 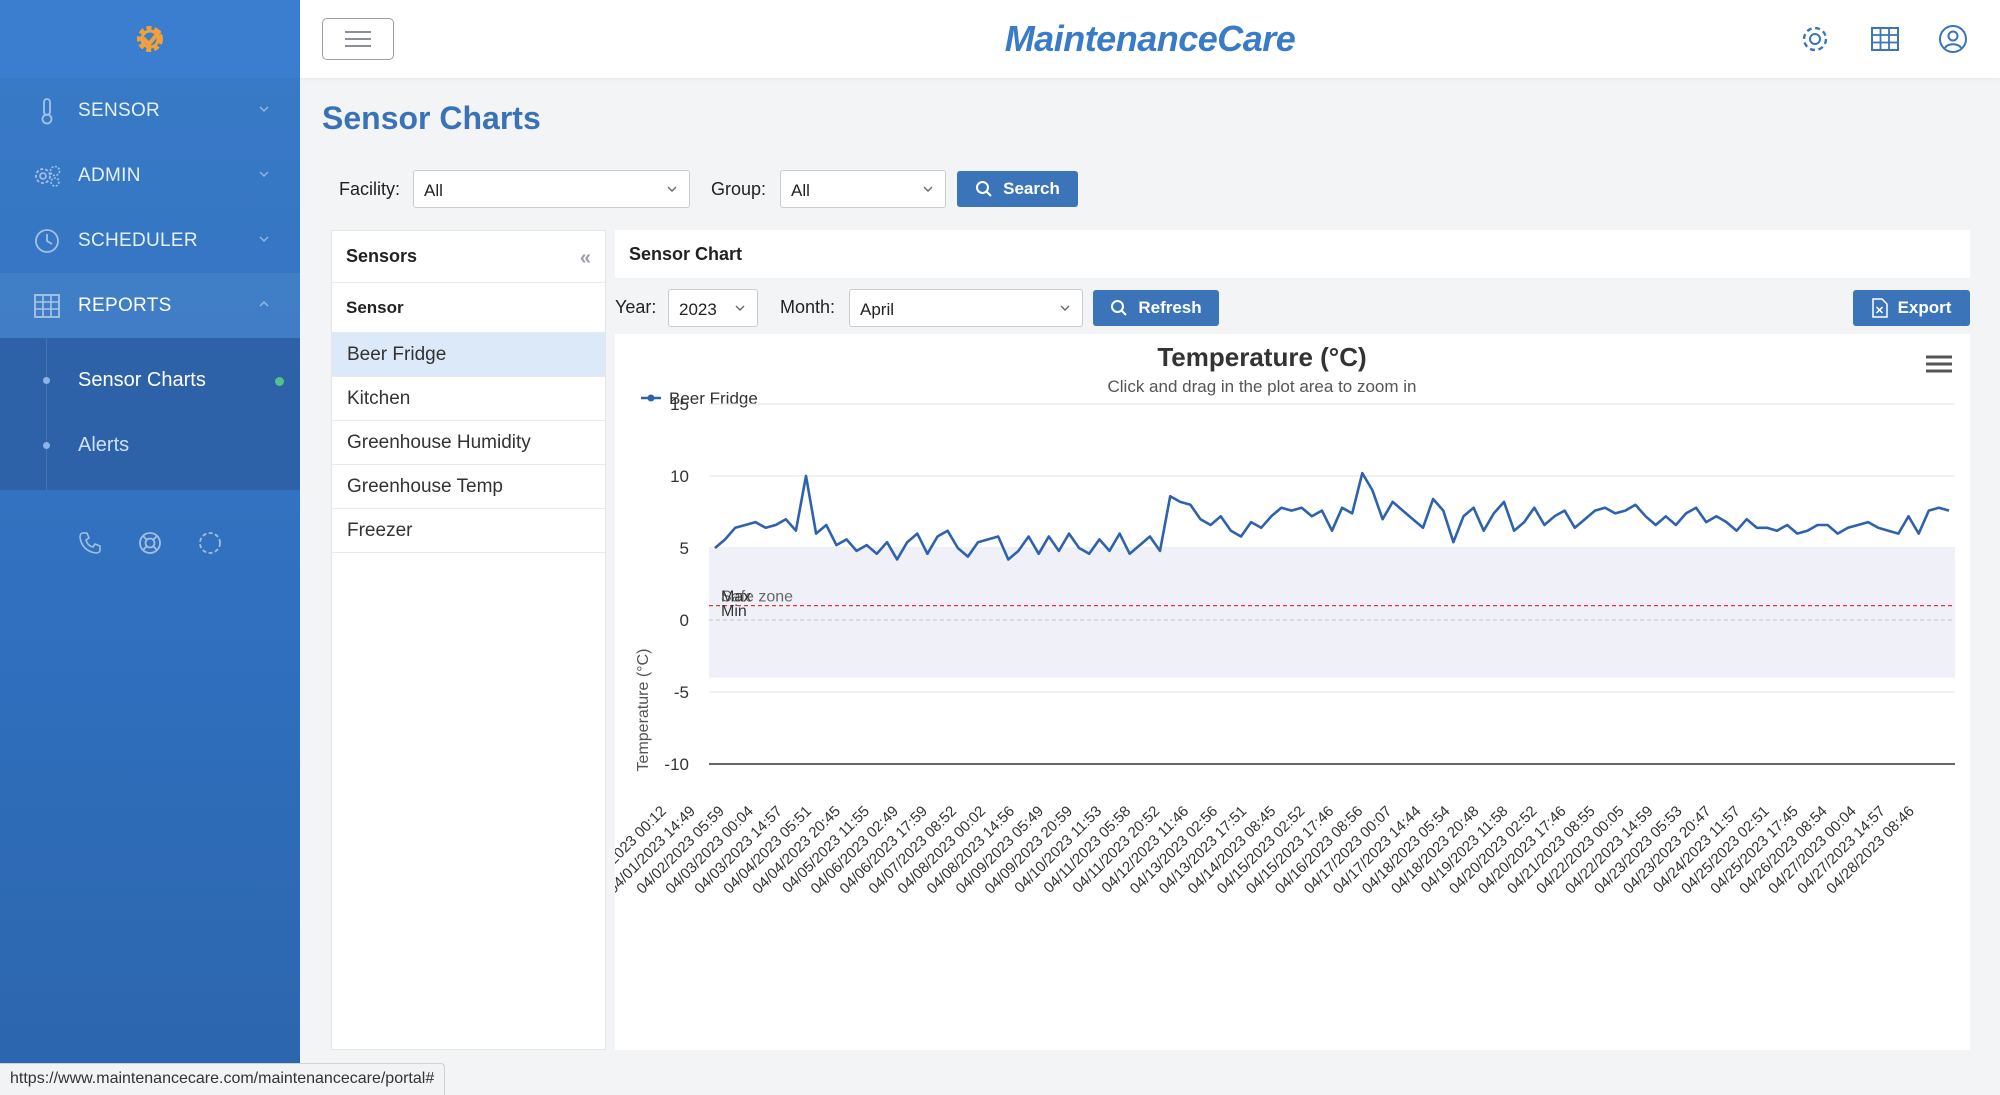 I want to click on min-threshold-label: Min, so click(x=734, y=611).